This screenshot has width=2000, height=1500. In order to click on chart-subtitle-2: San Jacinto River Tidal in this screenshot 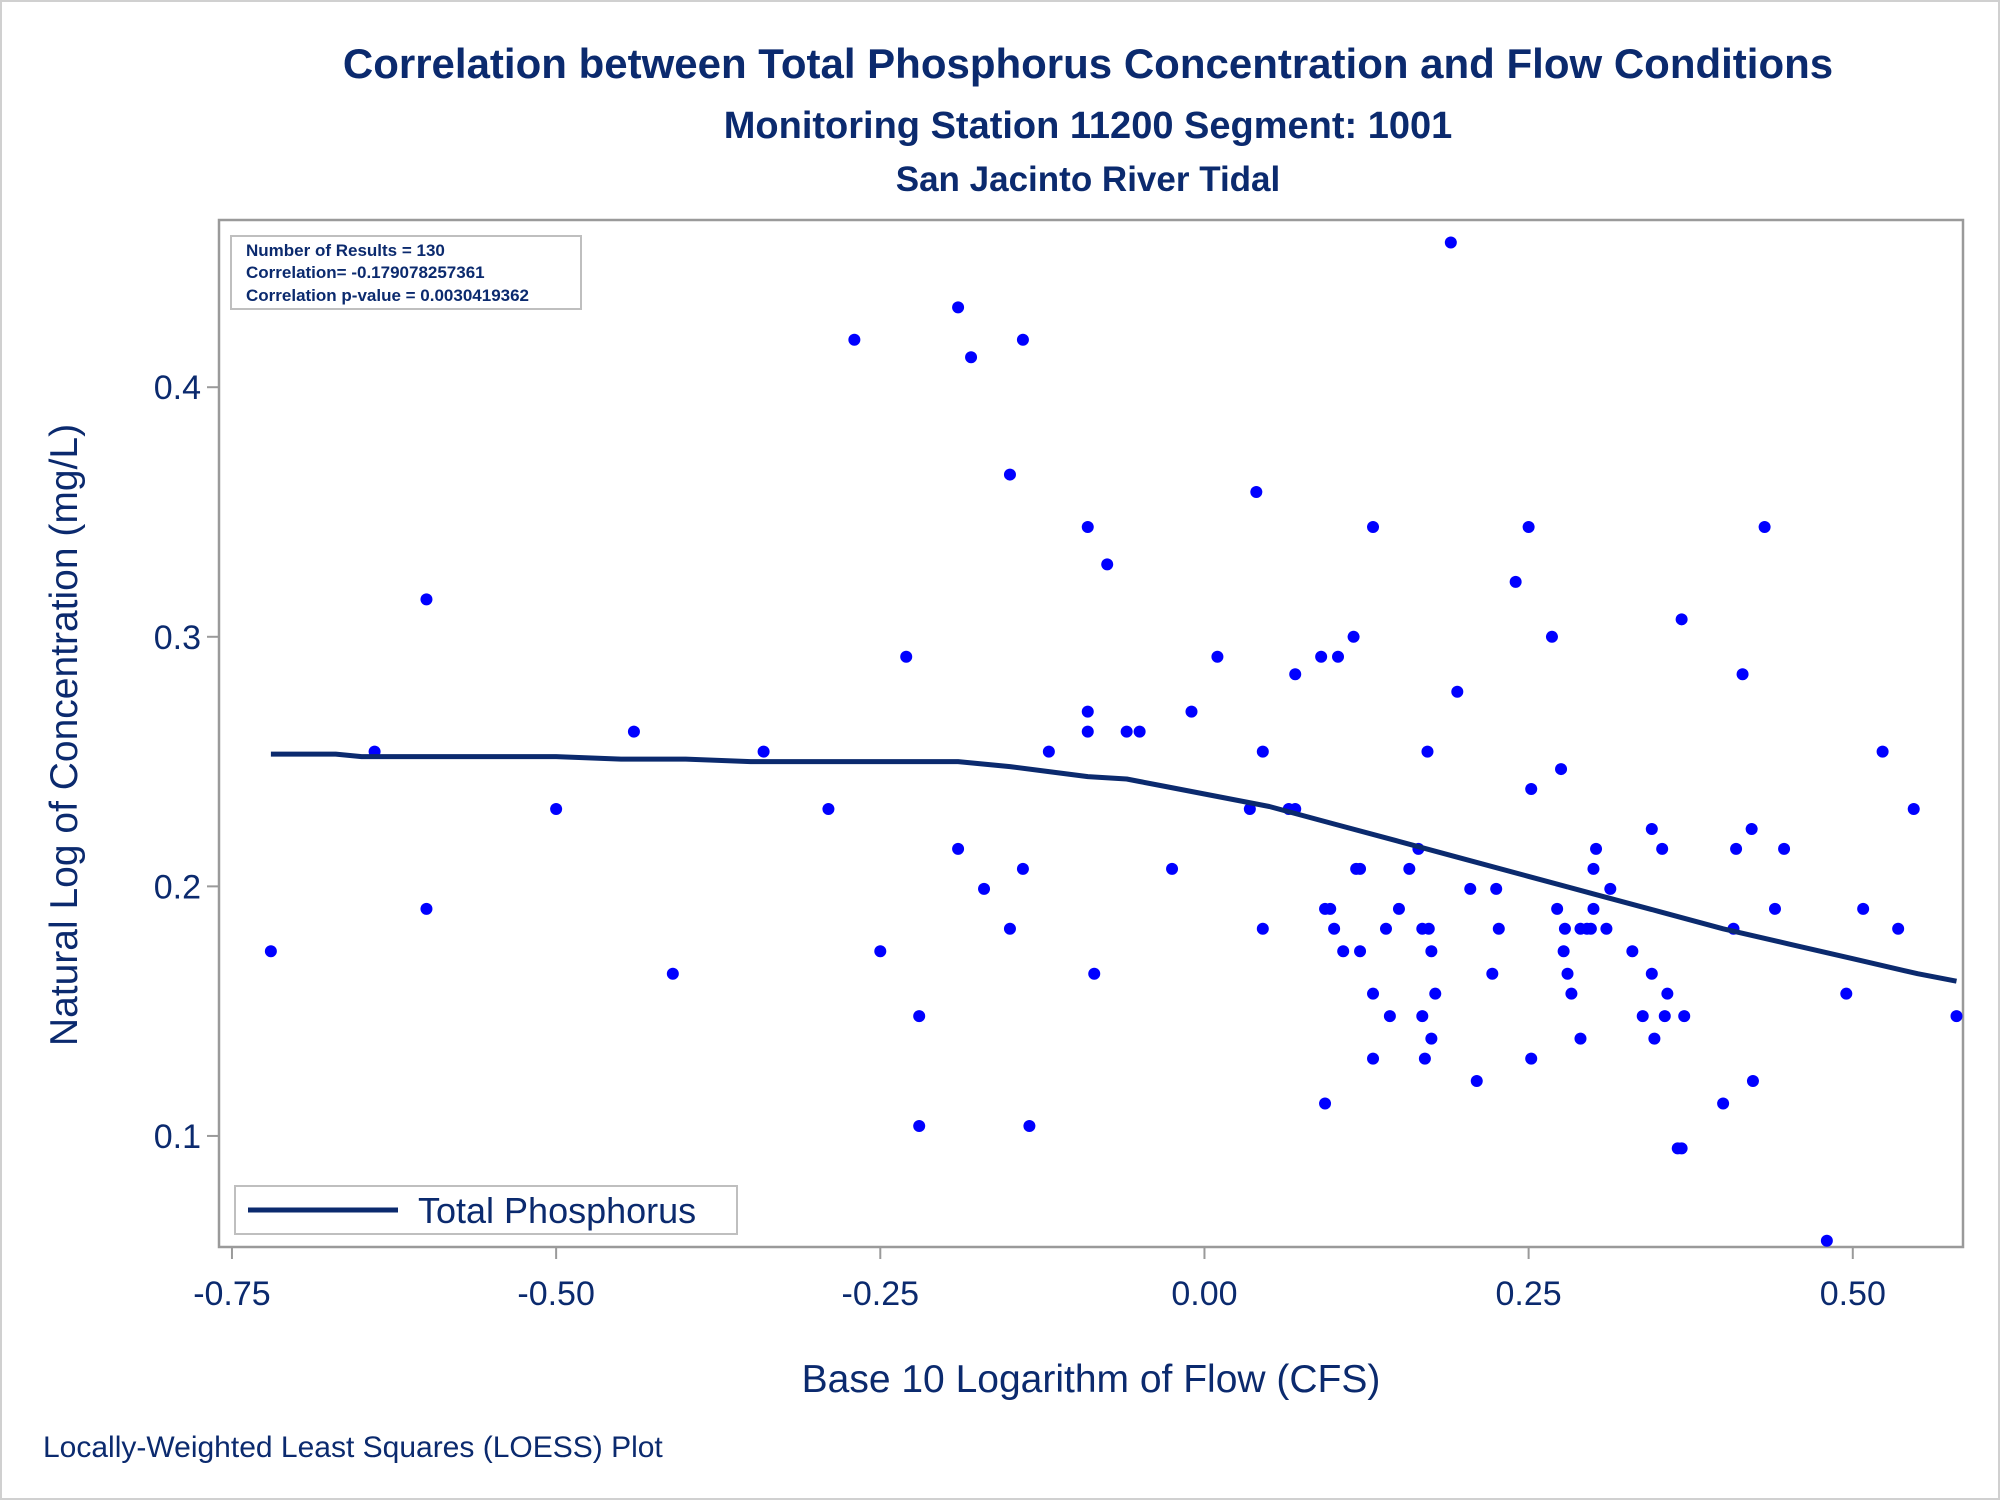, I will do `click(1088, 179)`.